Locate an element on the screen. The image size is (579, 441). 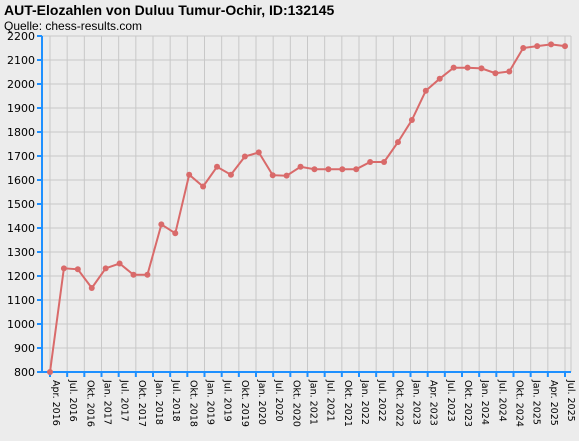
x-tick-label: Jan. 2019 is located at coordinates (210, 402).